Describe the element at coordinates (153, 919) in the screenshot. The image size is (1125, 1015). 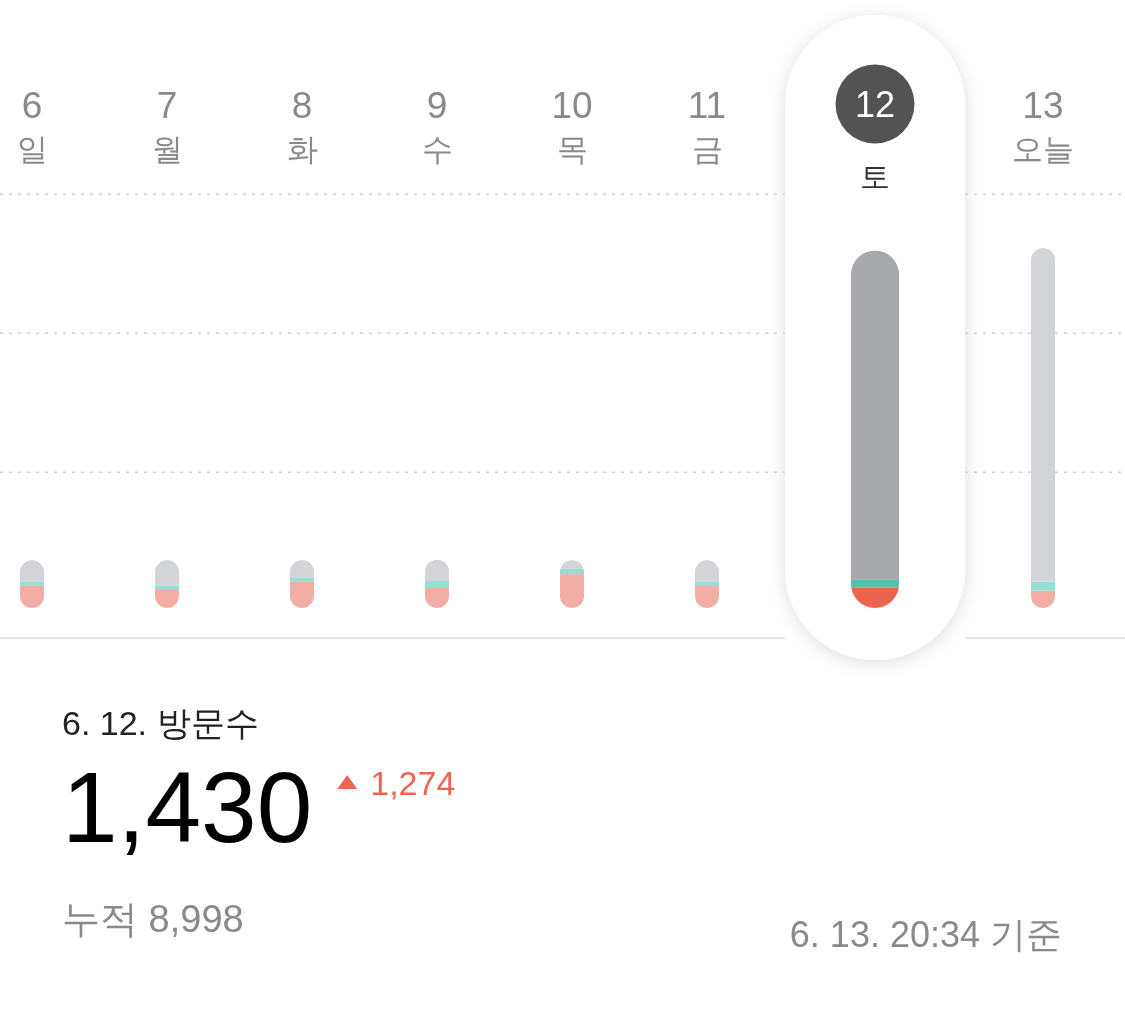
I see `annotation: 누적 8,998` at that location.